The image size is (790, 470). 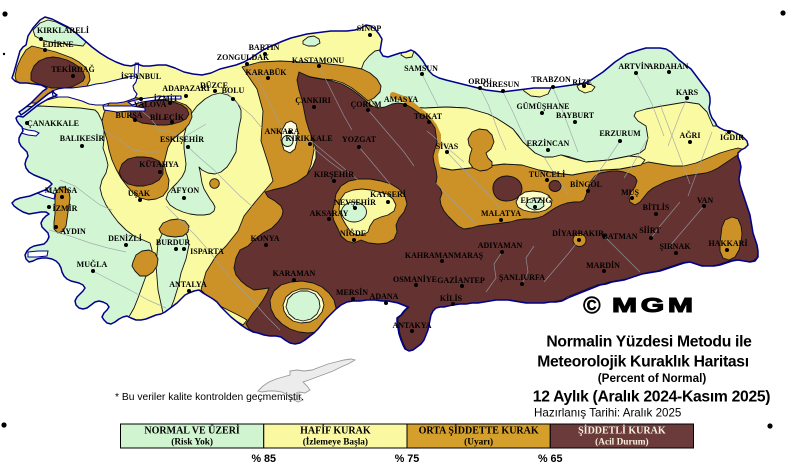 What do you see at coordinates (578, 233) in the screenshot?
I see `svg-text: DİYARBAKIR` at bounding box center [578, 233].